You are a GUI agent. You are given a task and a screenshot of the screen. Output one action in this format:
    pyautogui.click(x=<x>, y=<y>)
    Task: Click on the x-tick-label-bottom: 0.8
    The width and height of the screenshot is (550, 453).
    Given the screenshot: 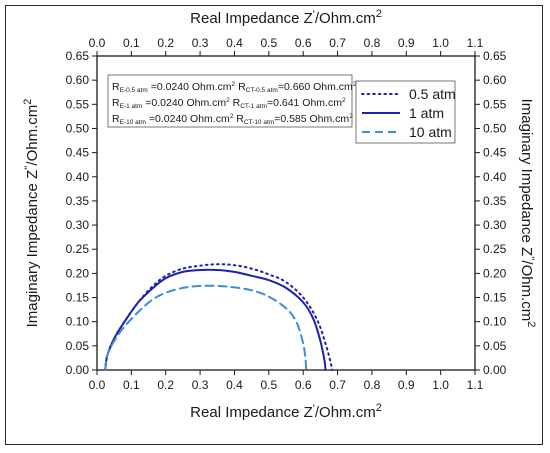 What is the action you would take?
    pyautogui.click(x=372, y=385)
    